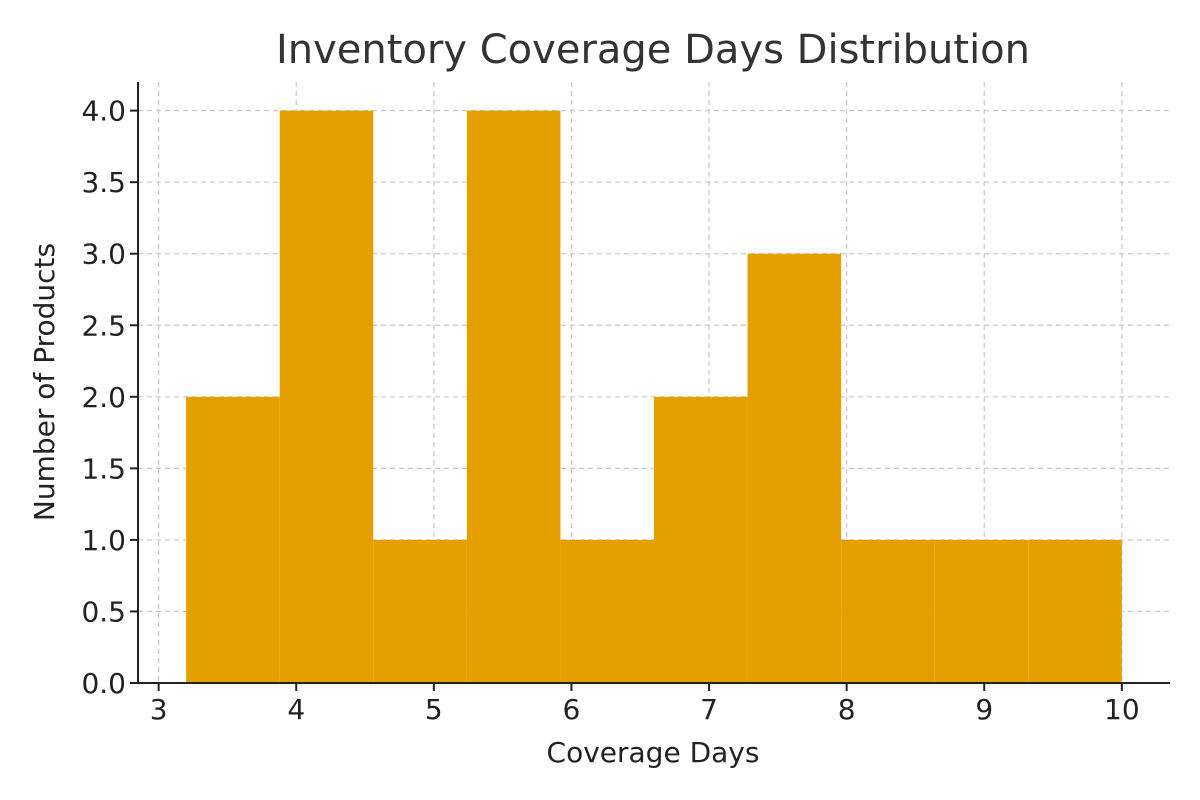 Image resolution: width=1200 pixels, height=800 pixels. Describe the element at coordinates (103, 111) in the screenshot. I see `y-tick-label: 4.0` at that location.